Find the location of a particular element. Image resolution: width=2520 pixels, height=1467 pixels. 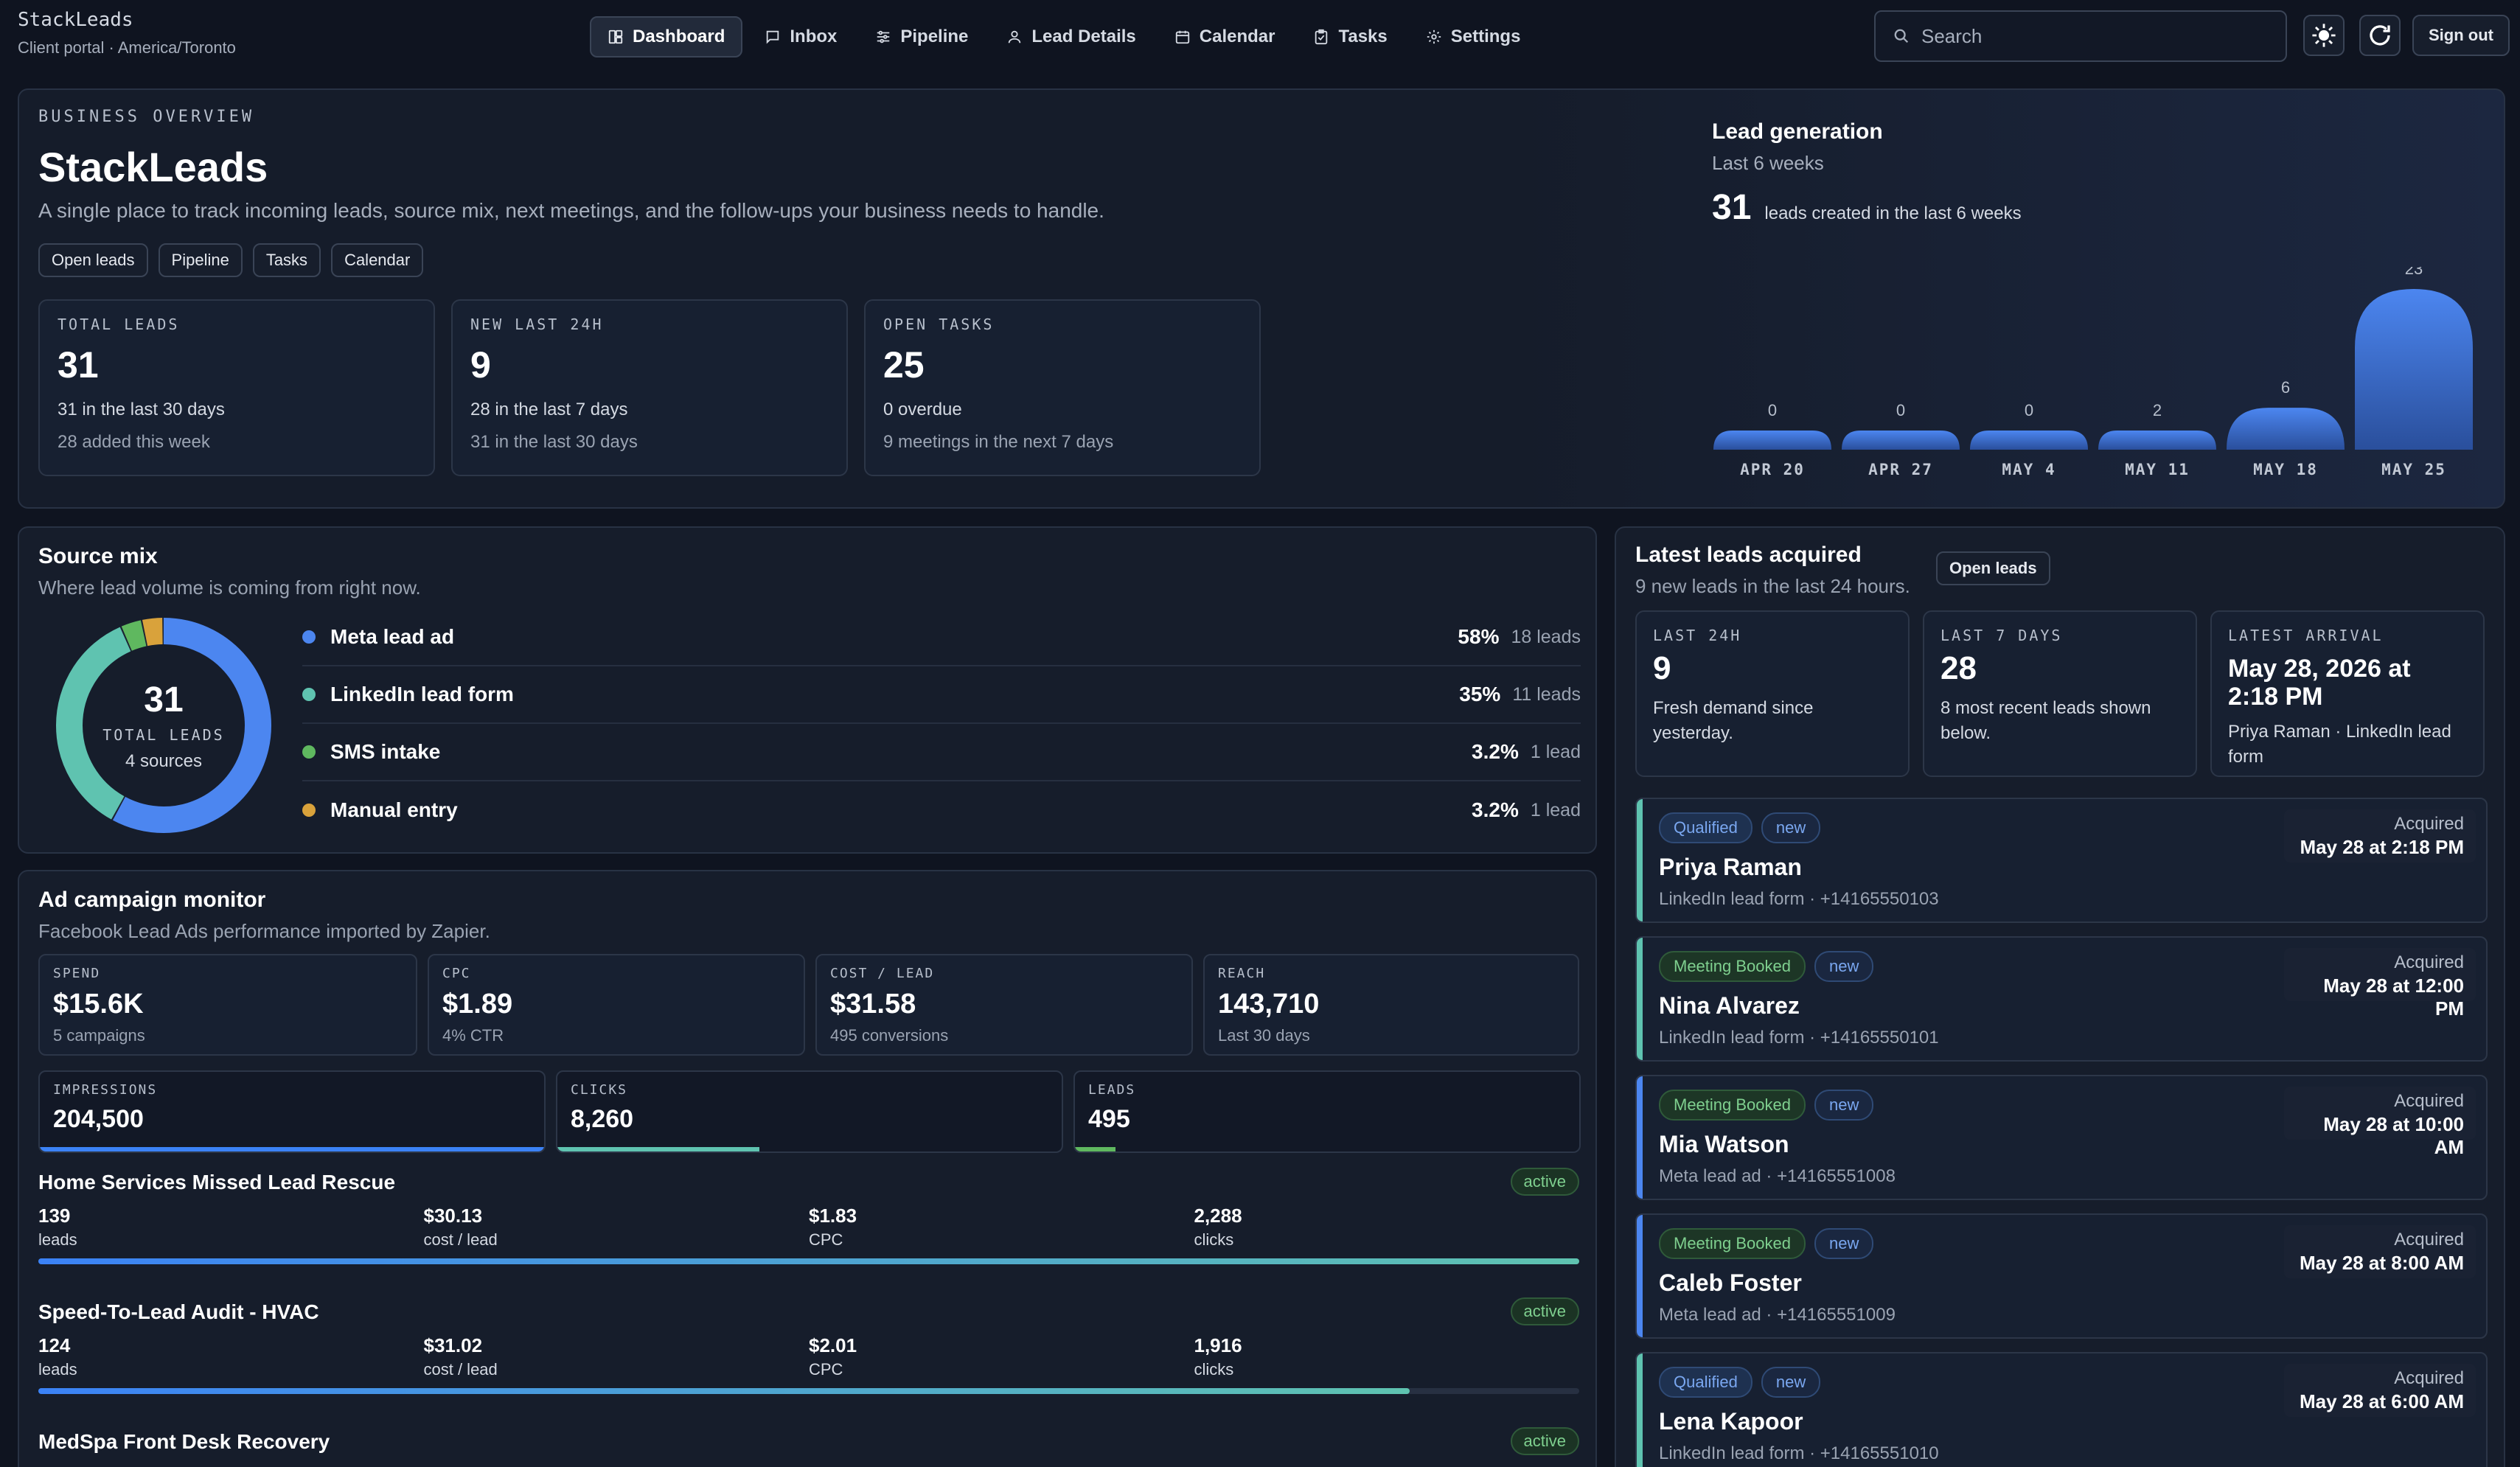

refresh-button is located at coordinates (2380, 35).